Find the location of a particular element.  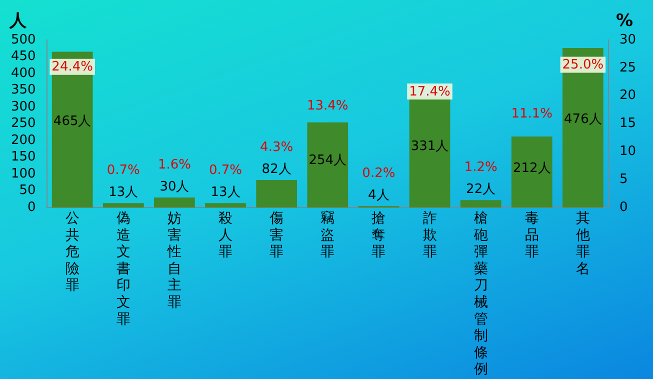

y-tick-label: 300 is located at coordinates (23, 106).